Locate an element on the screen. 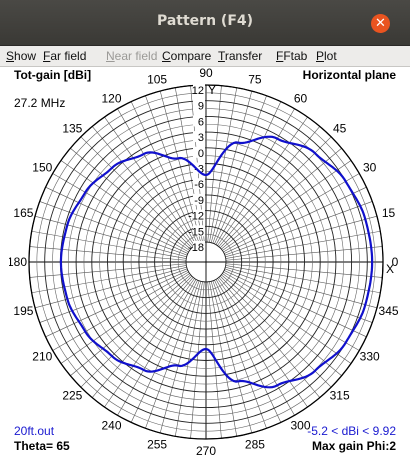 The image size is (410, 464). angle-tick-label: 75 is located at coordinates (255, 79).